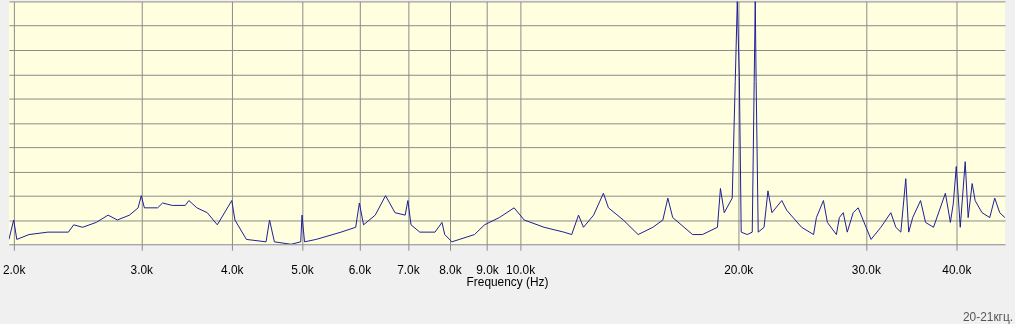 Image resolution: width=1015 pixels, height=332 pixels. I want to click on x-tick-label: 5.0k, so click(302, 269).